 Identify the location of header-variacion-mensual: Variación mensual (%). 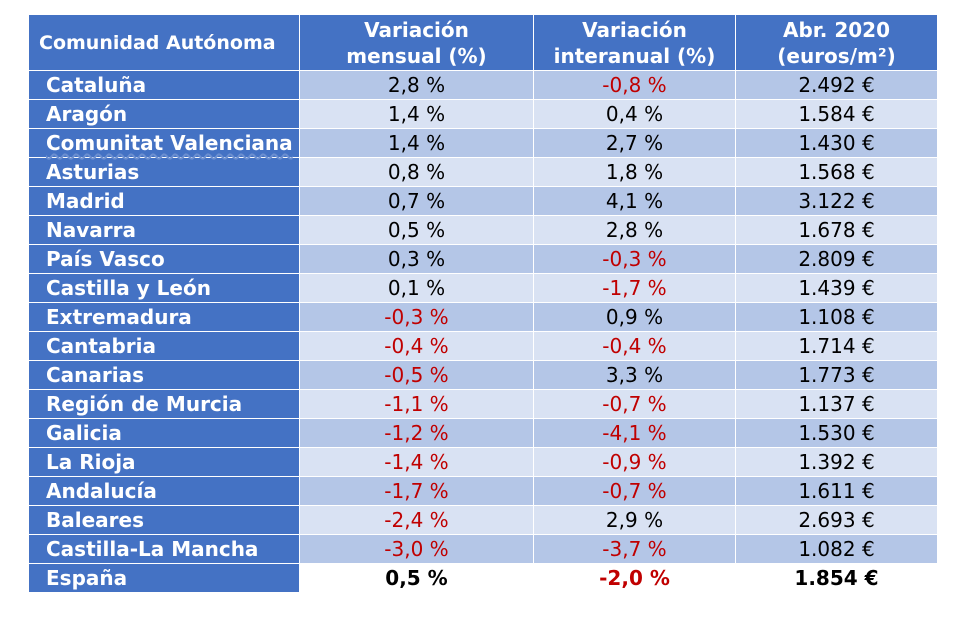
(416, 42).